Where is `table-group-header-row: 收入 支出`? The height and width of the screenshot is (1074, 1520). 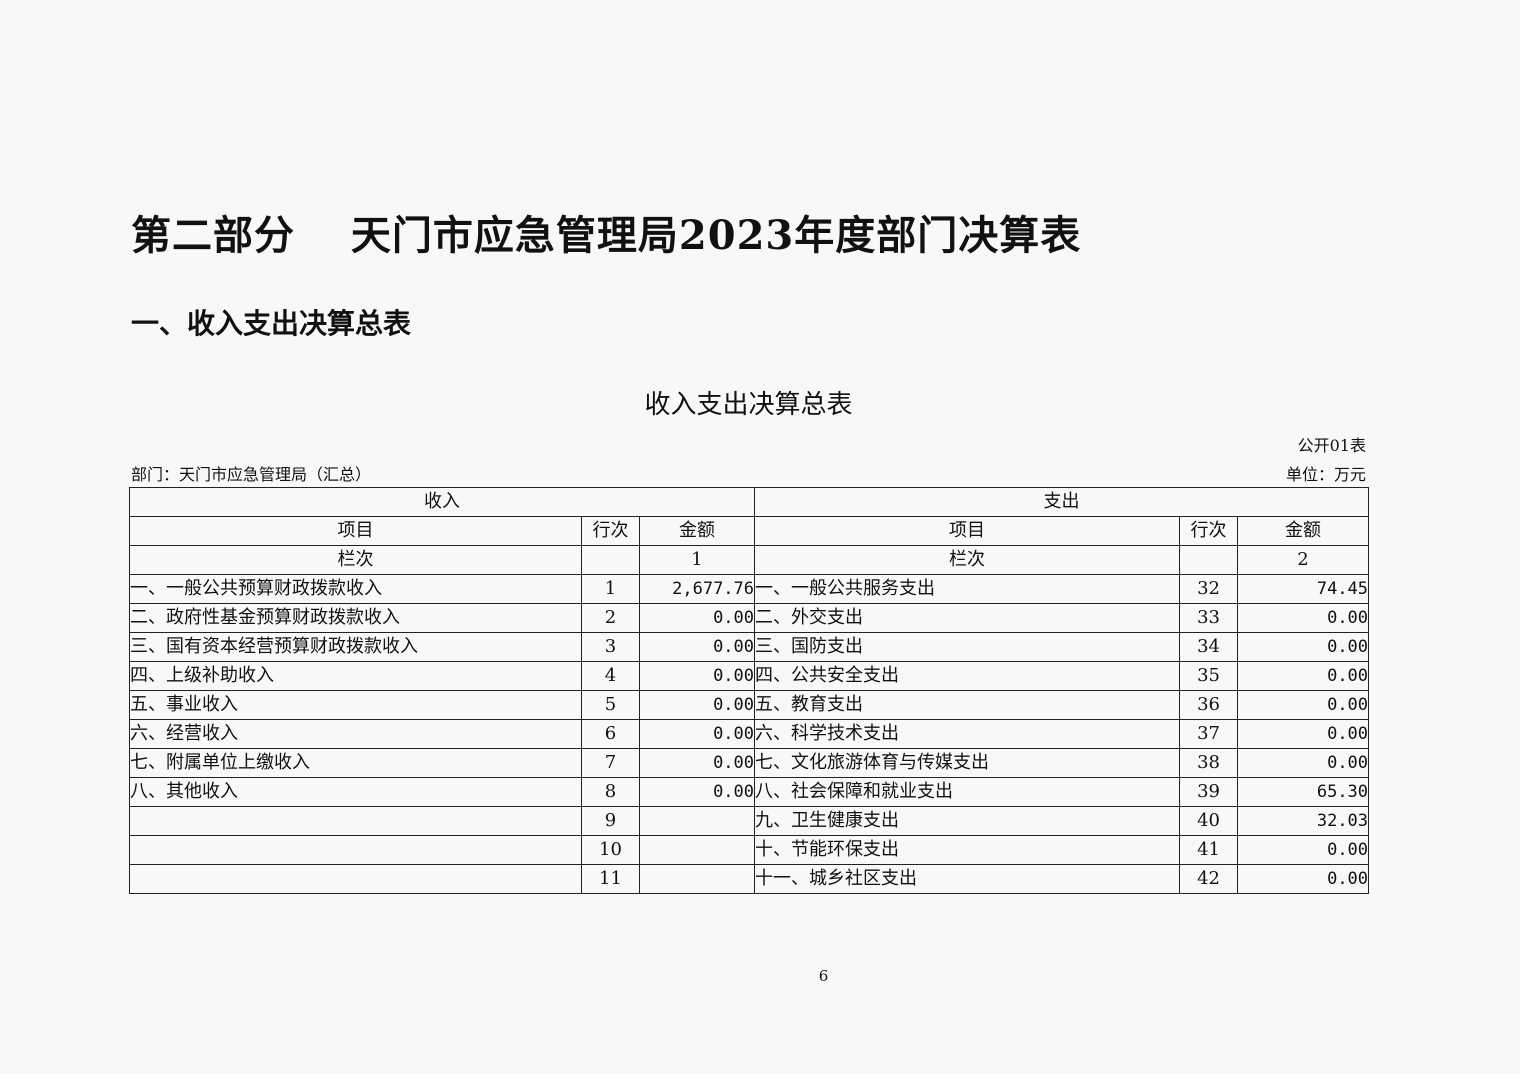
table-group-header-row: 收入 支出 is located at coordinates (749, 502).